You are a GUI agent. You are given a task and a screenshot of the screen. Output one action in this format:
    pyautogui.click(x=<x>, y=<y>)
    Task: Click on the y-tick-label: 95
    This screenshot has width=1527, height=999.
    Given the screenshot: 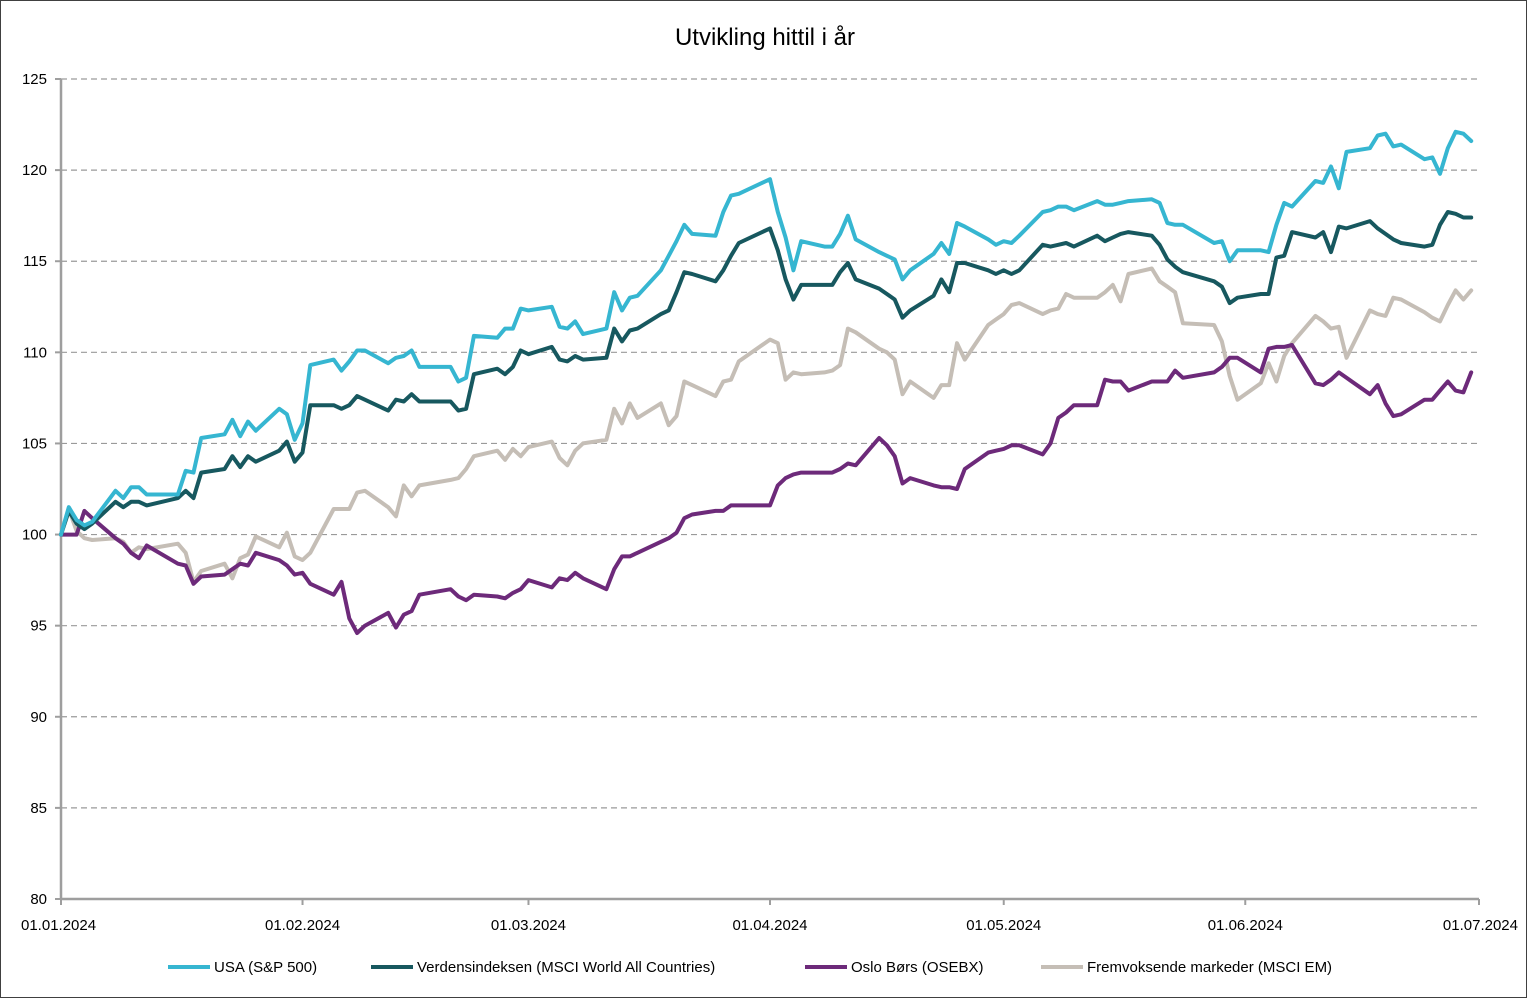 What is the action you would take?
    pyautogui.click(x=38, y=626)
    